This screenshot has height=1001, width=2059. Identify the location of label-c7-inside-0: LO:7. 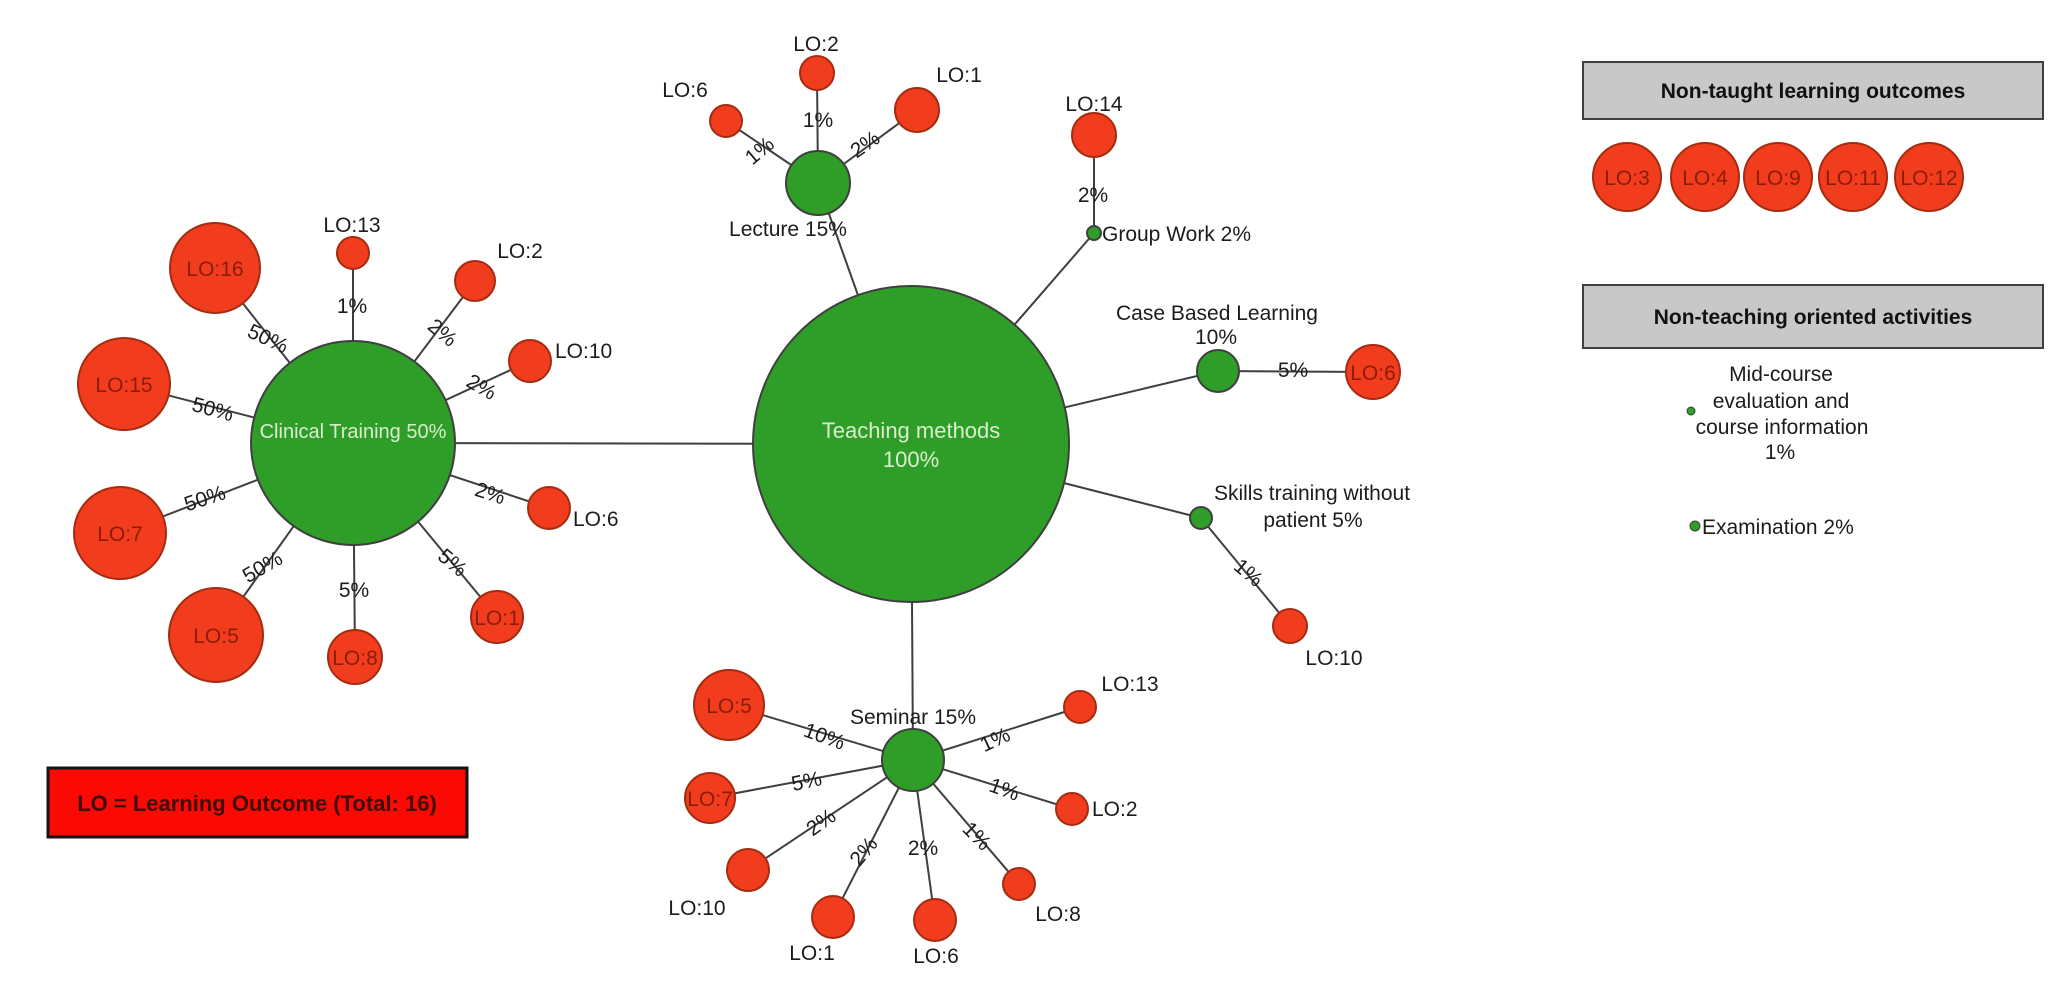
(120, 534).